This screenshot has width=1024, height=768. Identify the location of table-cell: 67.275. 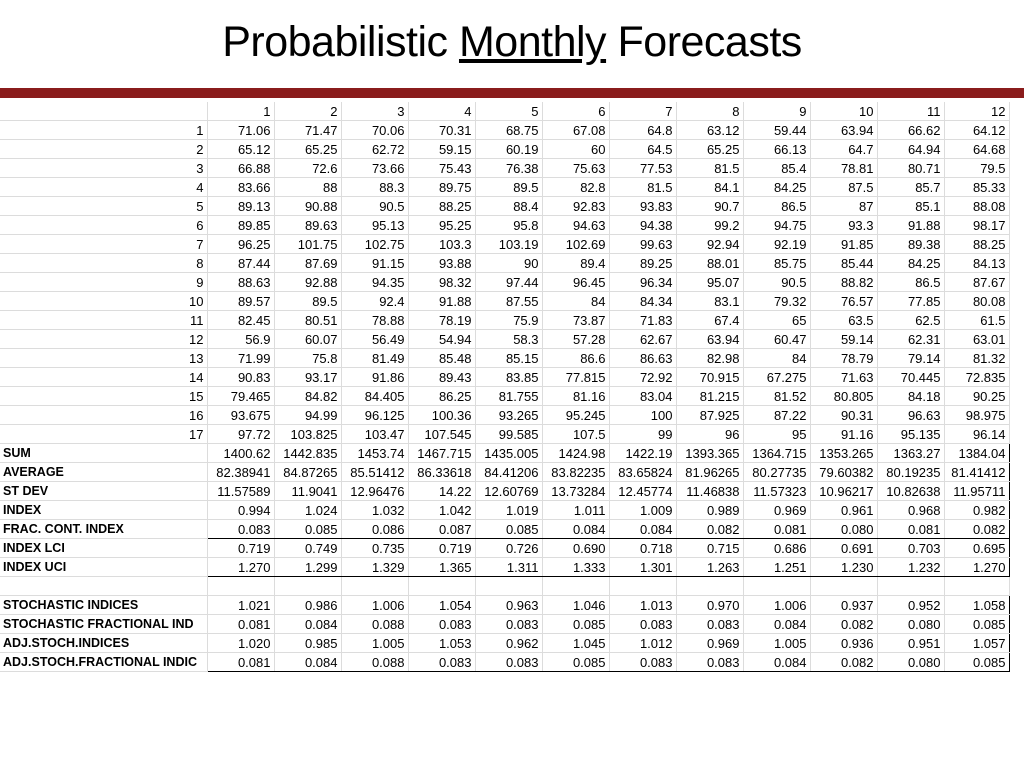
(777, 377).